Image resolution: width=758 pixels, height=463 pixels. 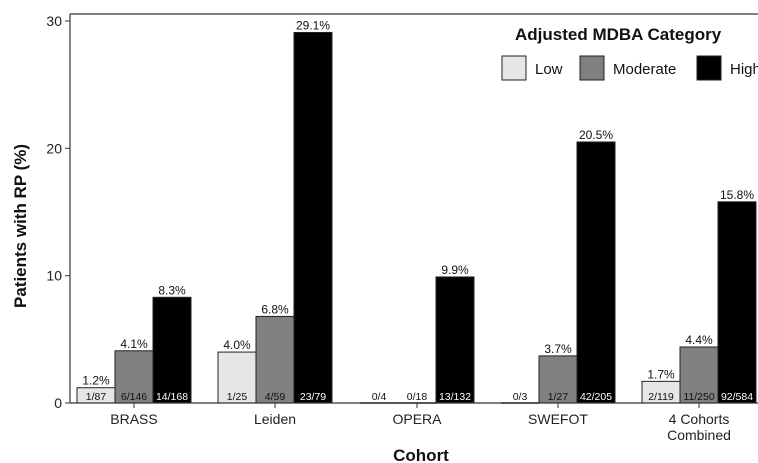 I want to click on y-tick-label: 0, so click(x=58, y=403).